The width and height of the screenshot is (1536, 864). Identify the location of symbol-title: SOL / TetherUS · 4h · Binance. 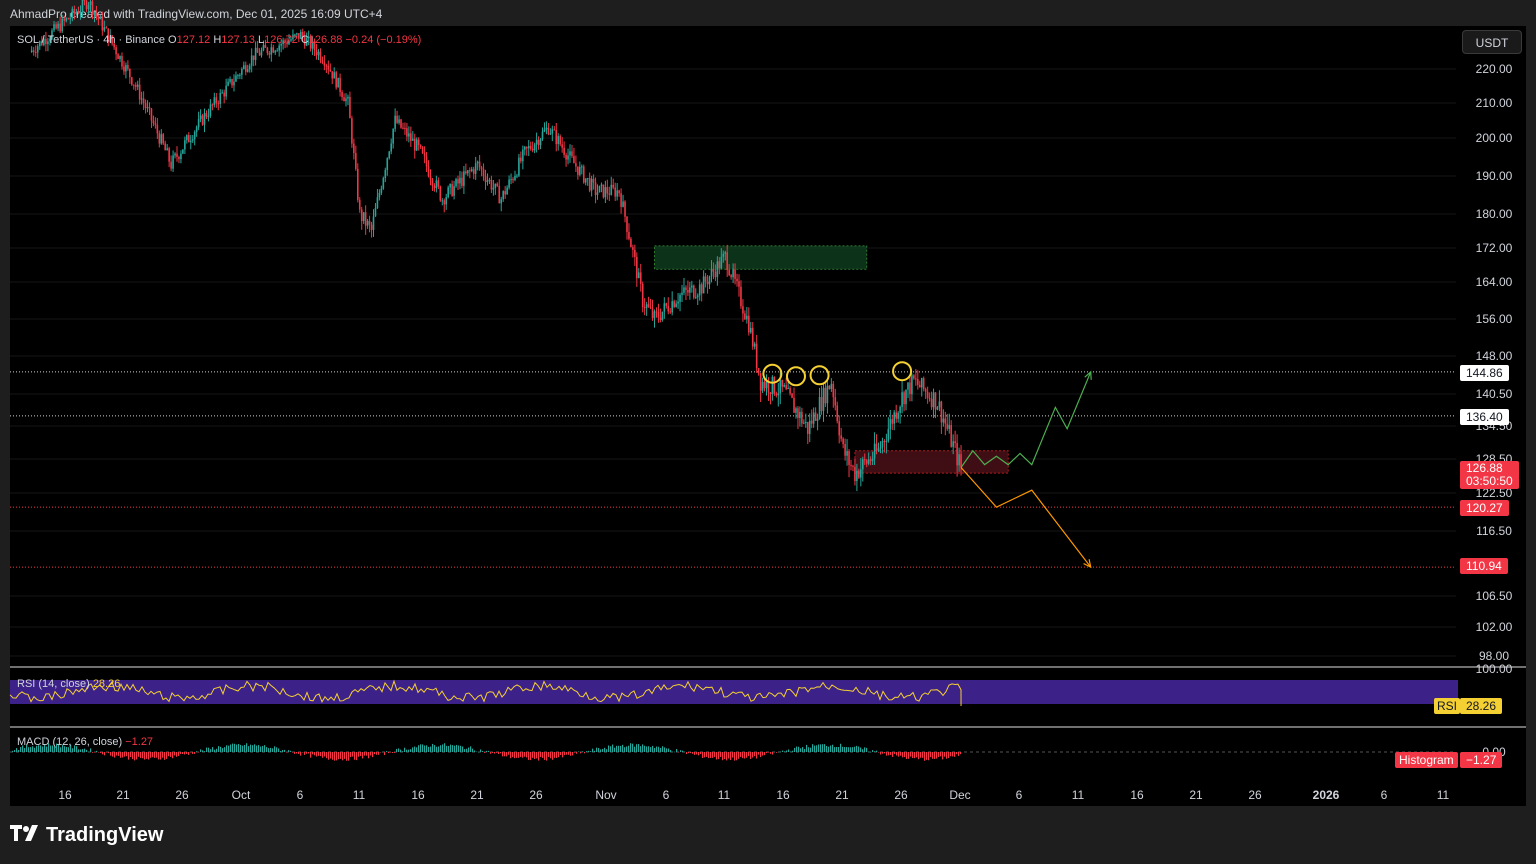
(91, 40).